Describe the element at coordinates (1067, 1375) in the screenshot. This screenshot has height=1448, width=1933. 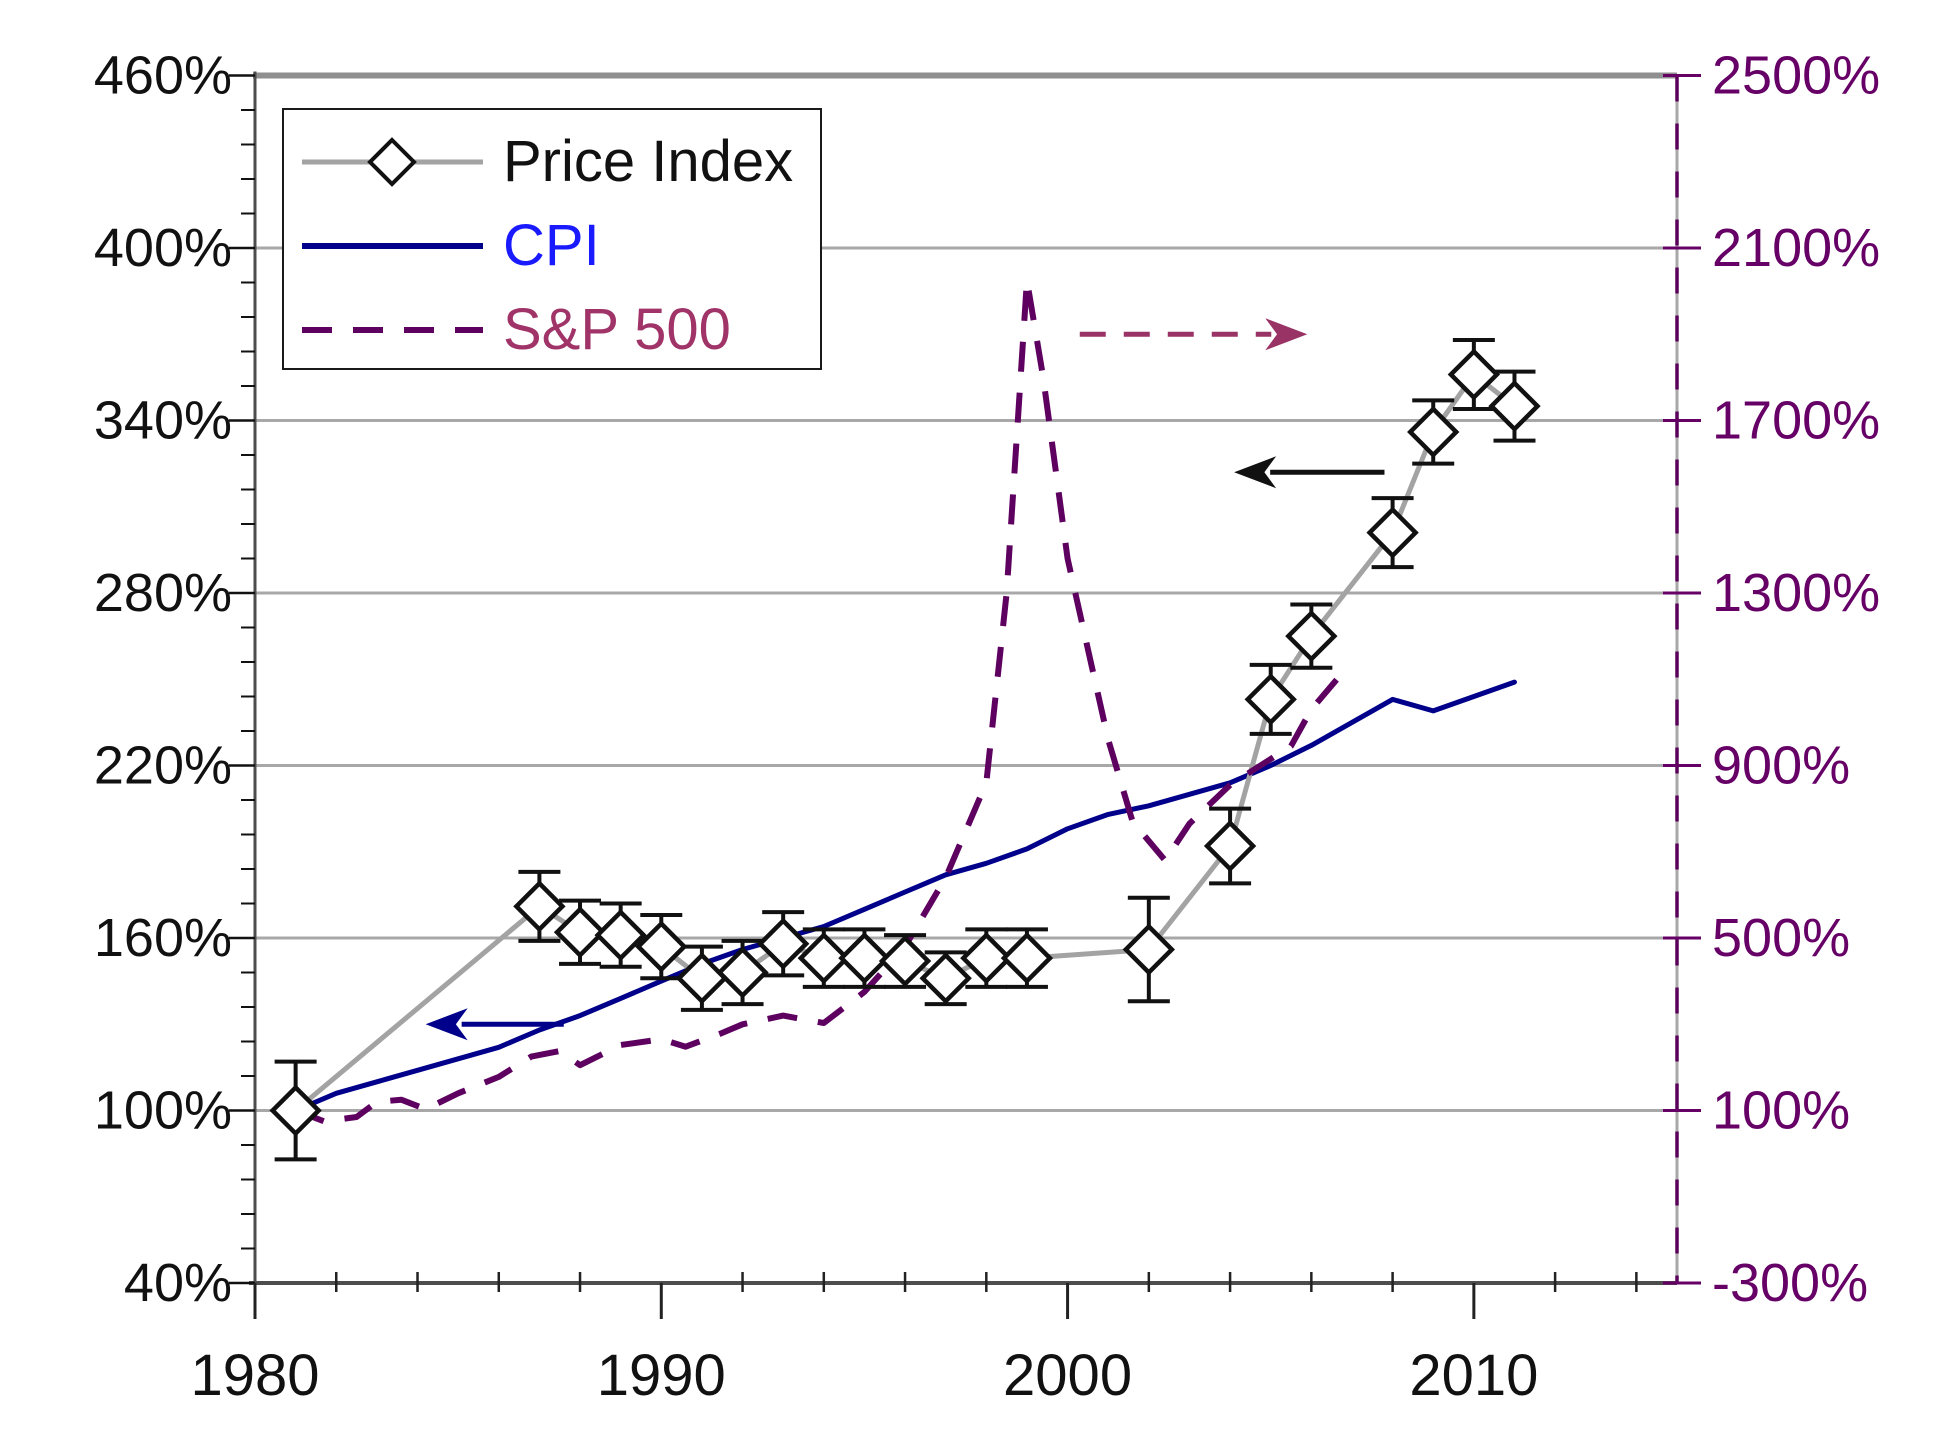
I see `x-axis-tick-label: 2000` at that location.